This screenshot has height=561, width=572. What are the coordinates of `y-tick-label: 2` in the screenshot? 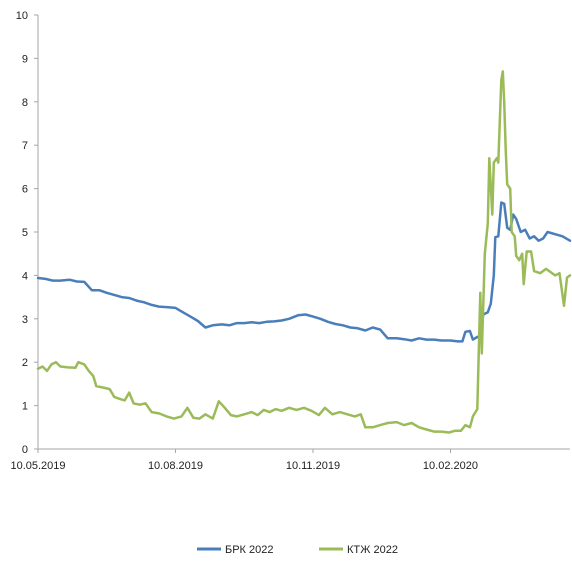 It's located at (25, 363).